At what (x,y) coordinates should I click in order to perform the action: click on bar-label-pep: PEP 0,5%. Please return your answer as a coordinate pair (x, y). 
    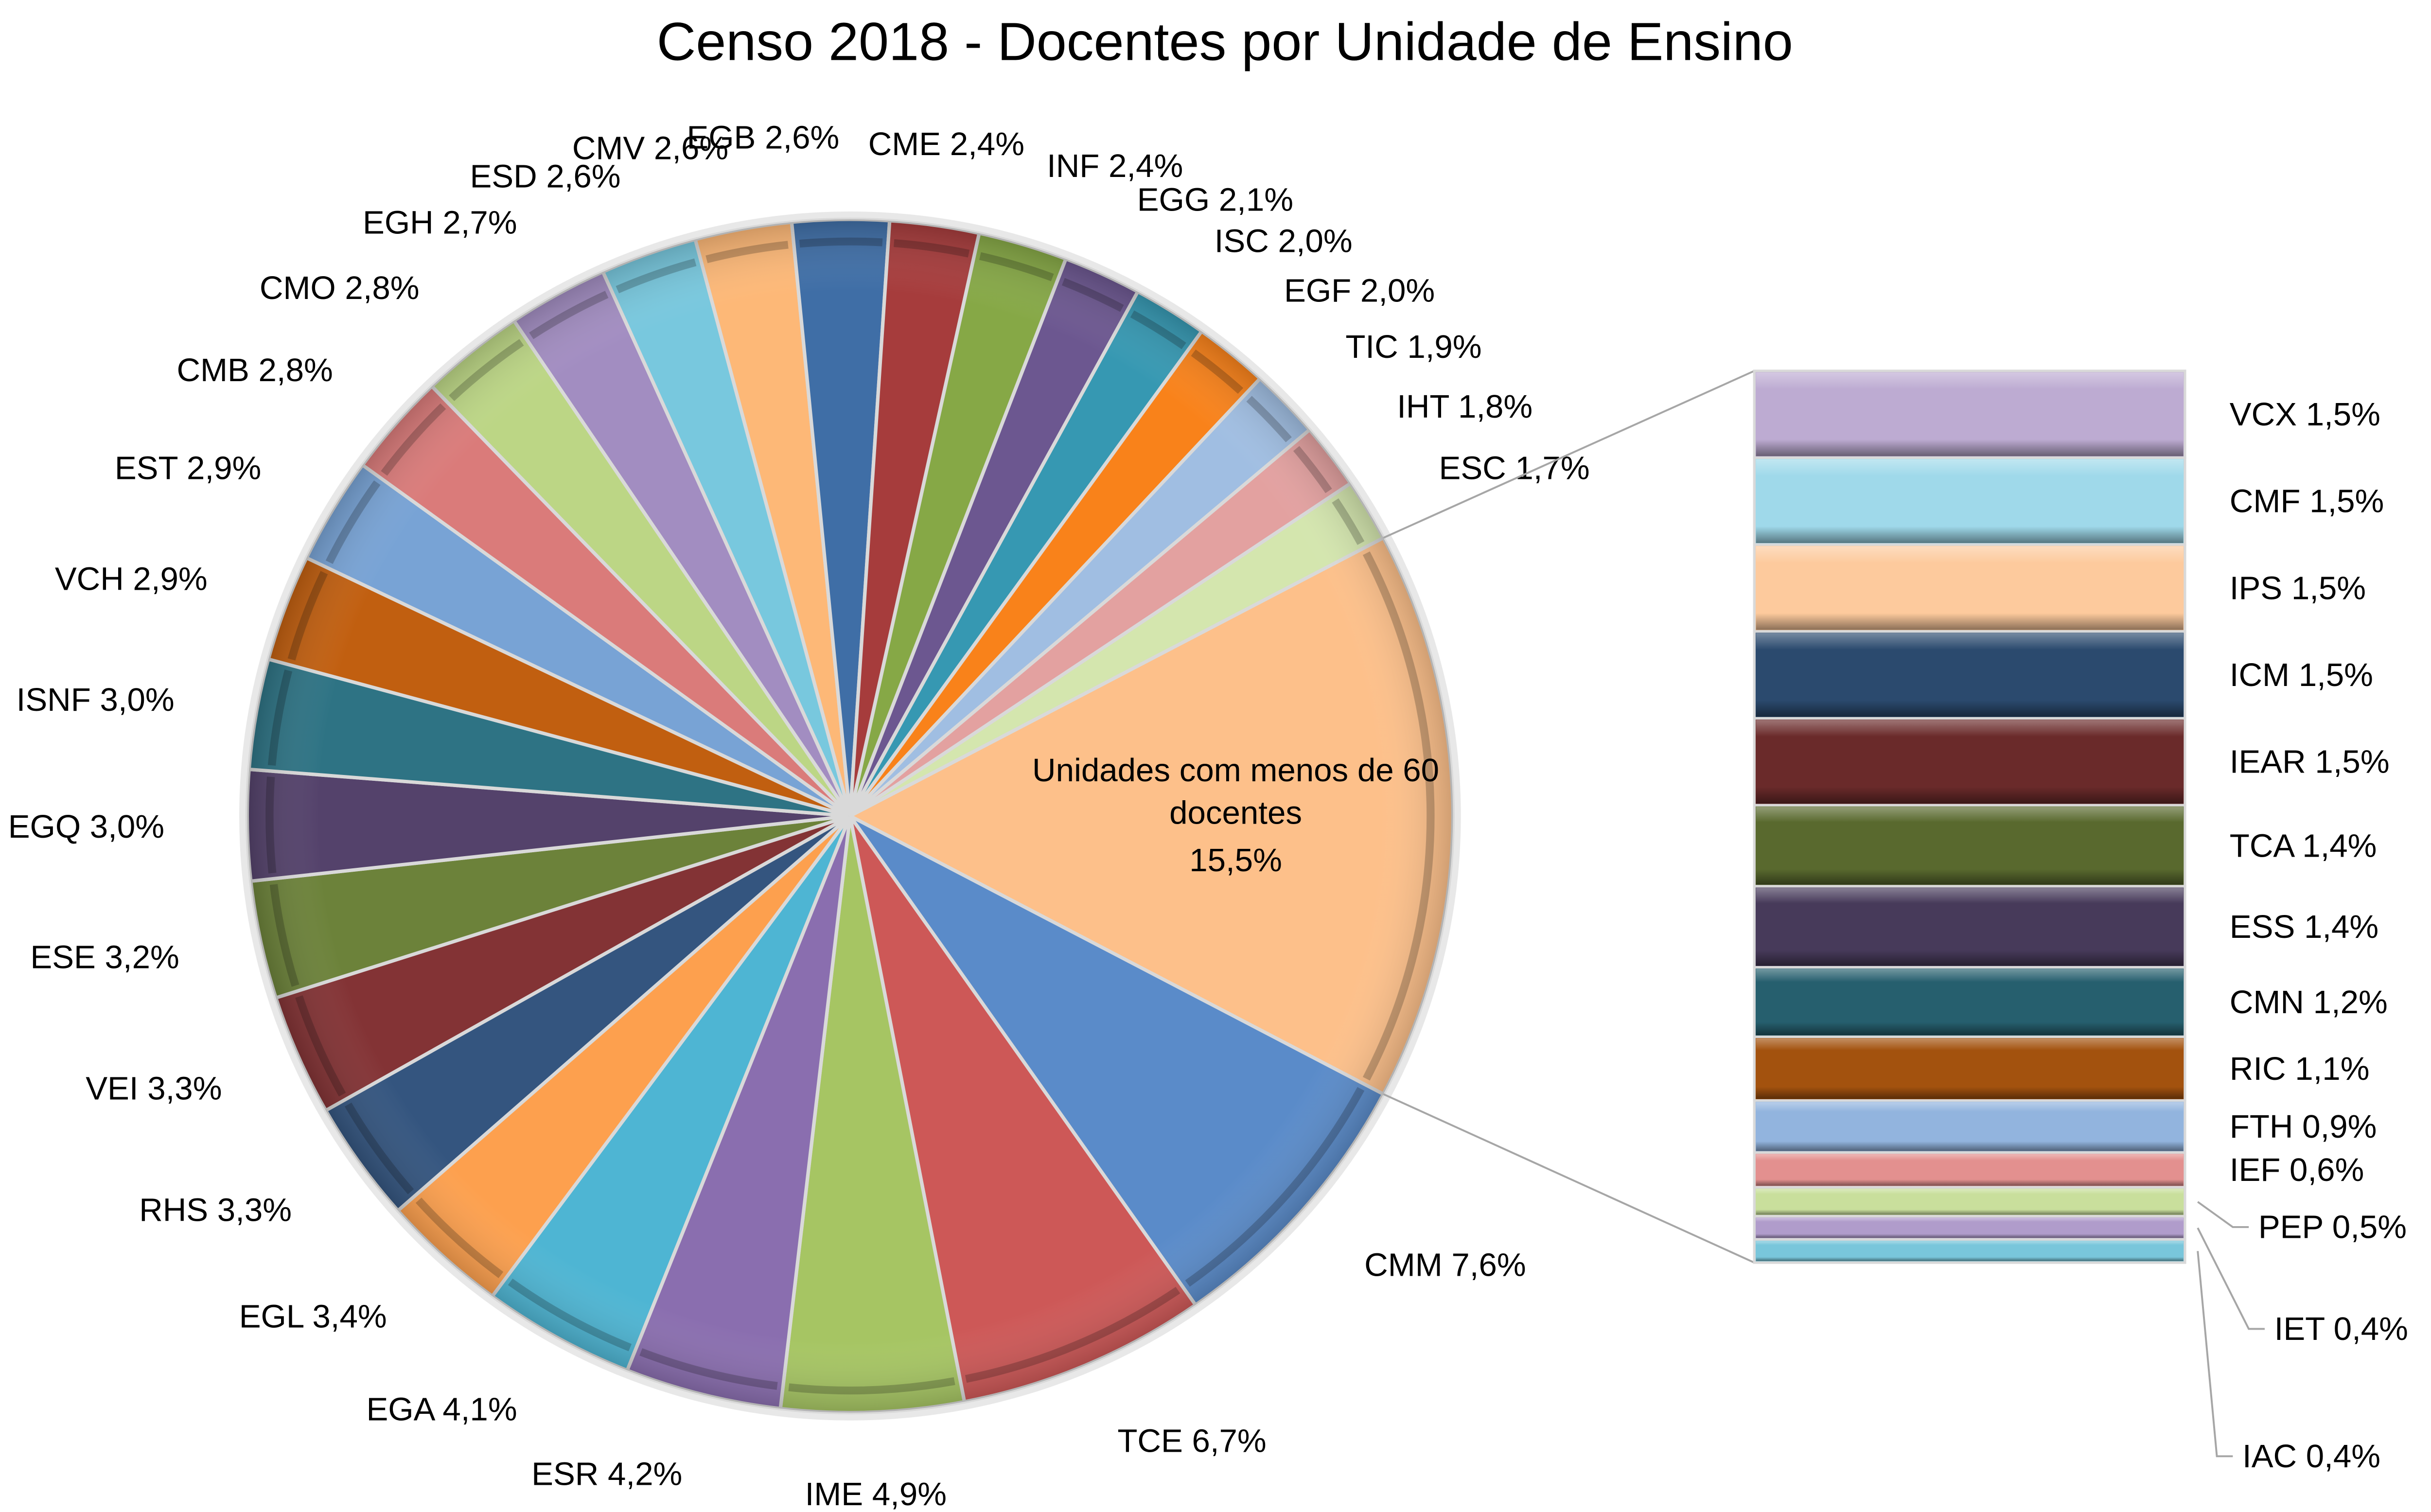
    Looking at the image, I should click on (2332, 1227).